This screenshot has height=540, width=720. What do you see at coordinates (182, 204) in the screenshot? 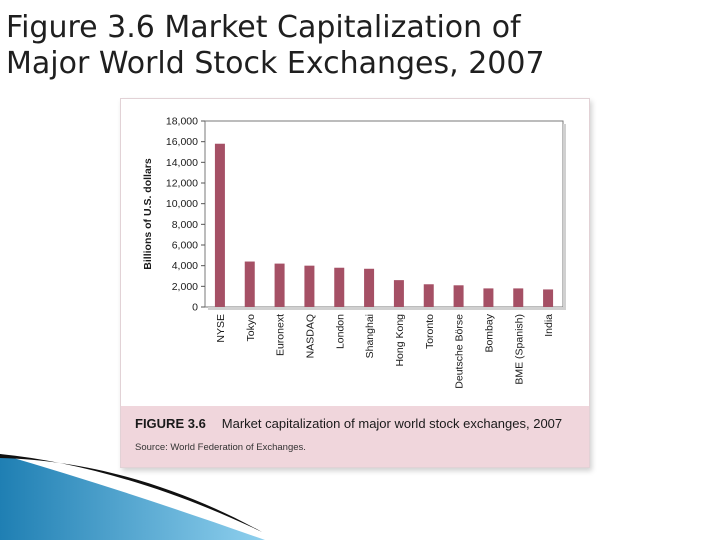
I see `y-tick-label: 10,000` at bounding box center [182, 204].